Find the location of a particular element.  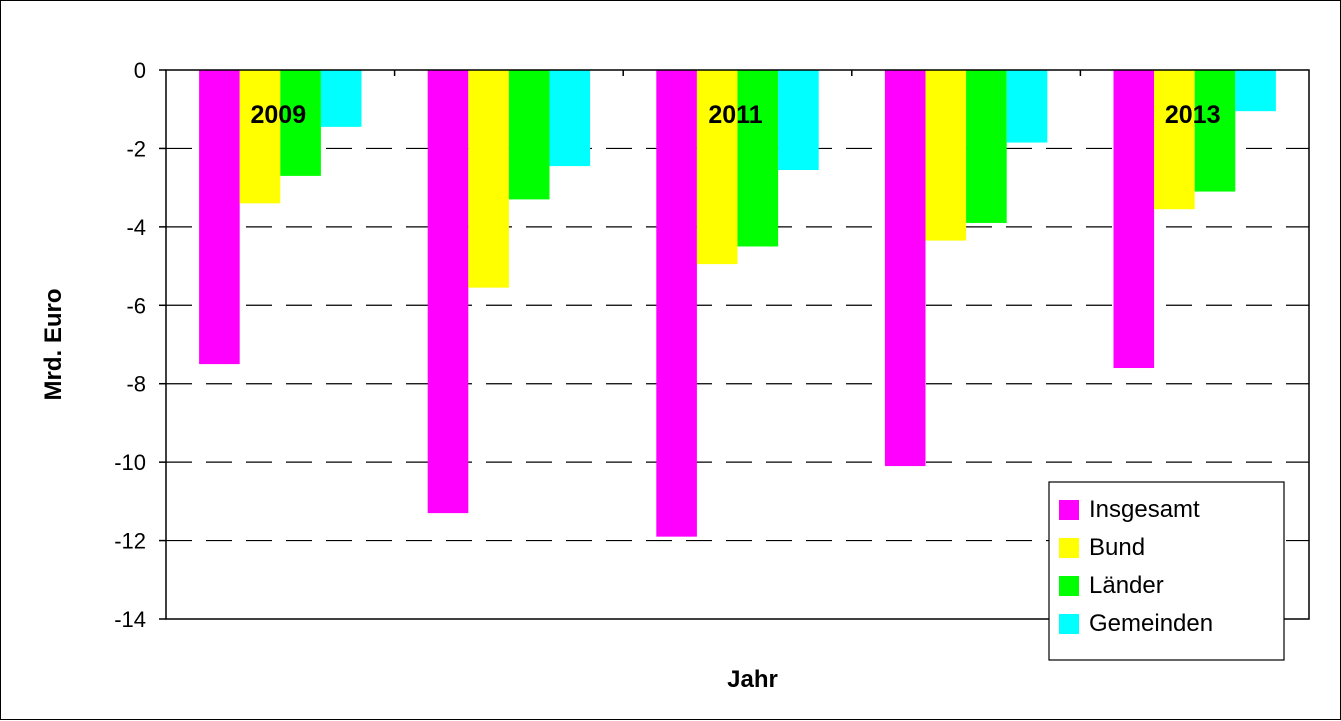

bar-gemeinden-2013 is located at coordinates (1255, 91).